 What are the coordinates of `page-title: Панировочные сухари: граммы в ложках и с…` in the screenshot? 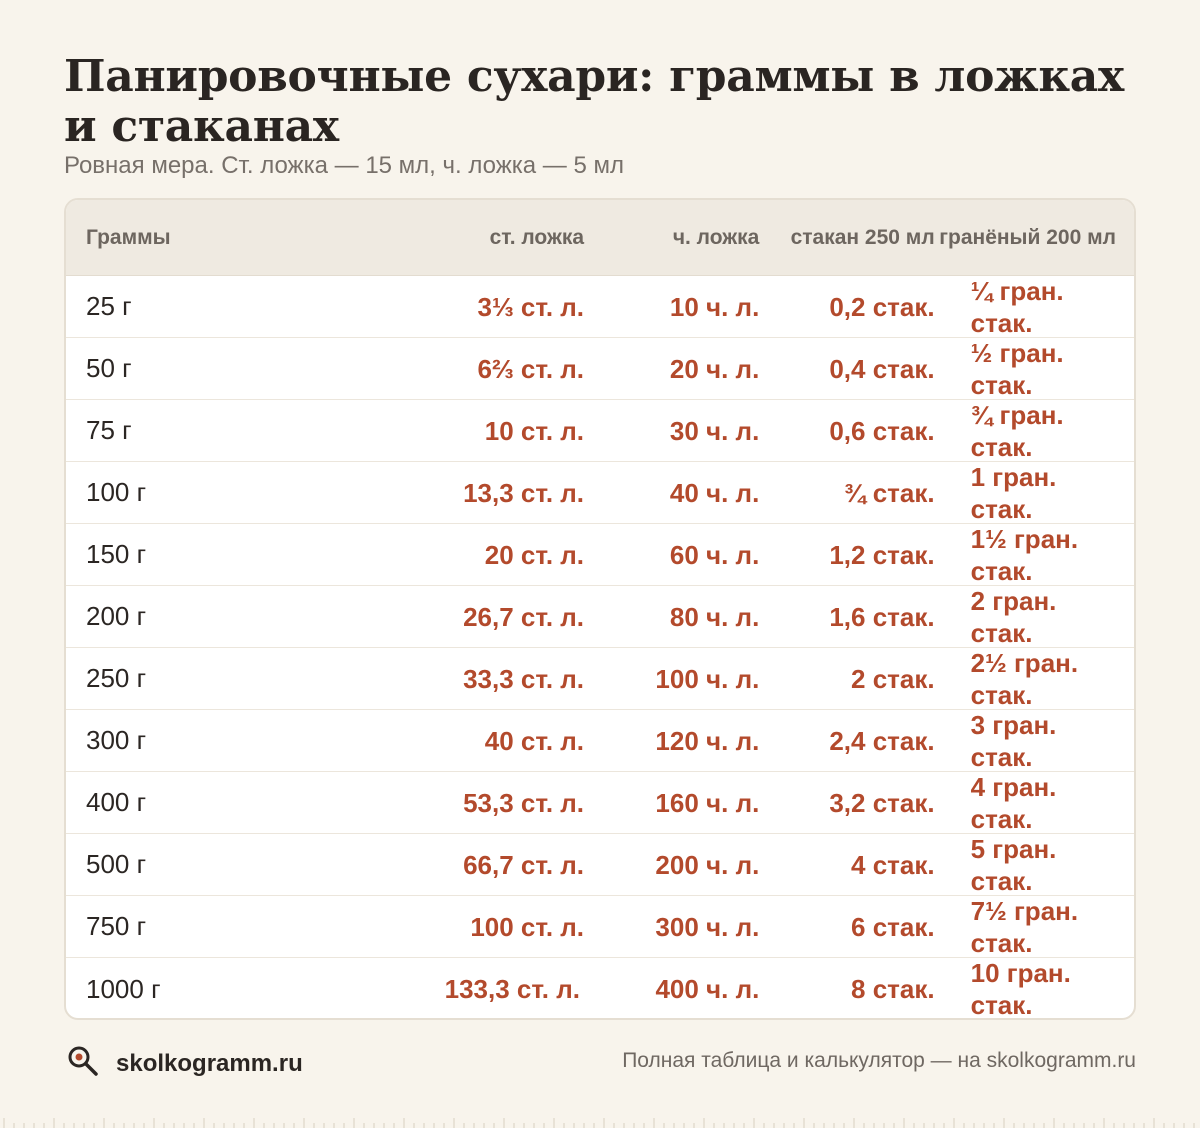 It's located at (594, 101).